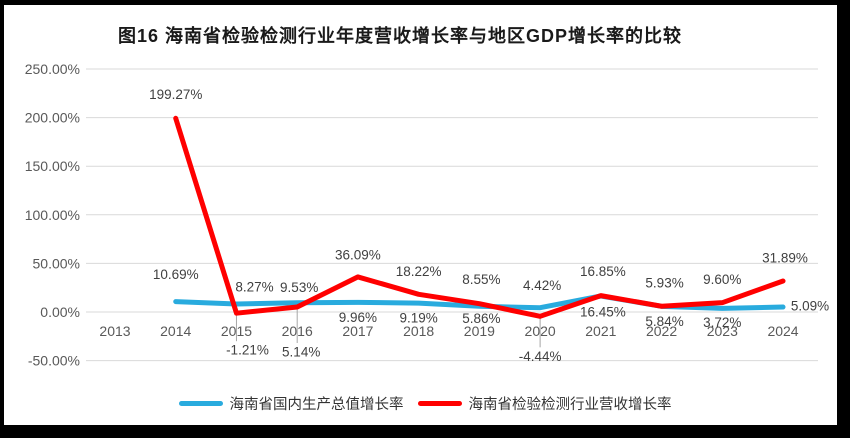  What do you see at coordinates (542, 285) in the screenshot?
I see `data-label: 4.42%` at bounding box center [542, 285].